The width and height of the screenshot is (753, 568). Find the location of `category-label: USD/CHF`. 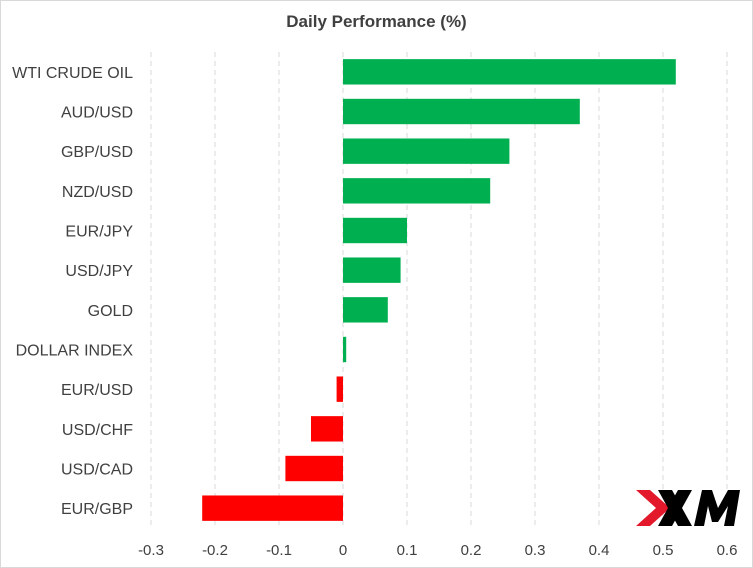

category-label: USD/CHF is located at coordinates (97, 430).